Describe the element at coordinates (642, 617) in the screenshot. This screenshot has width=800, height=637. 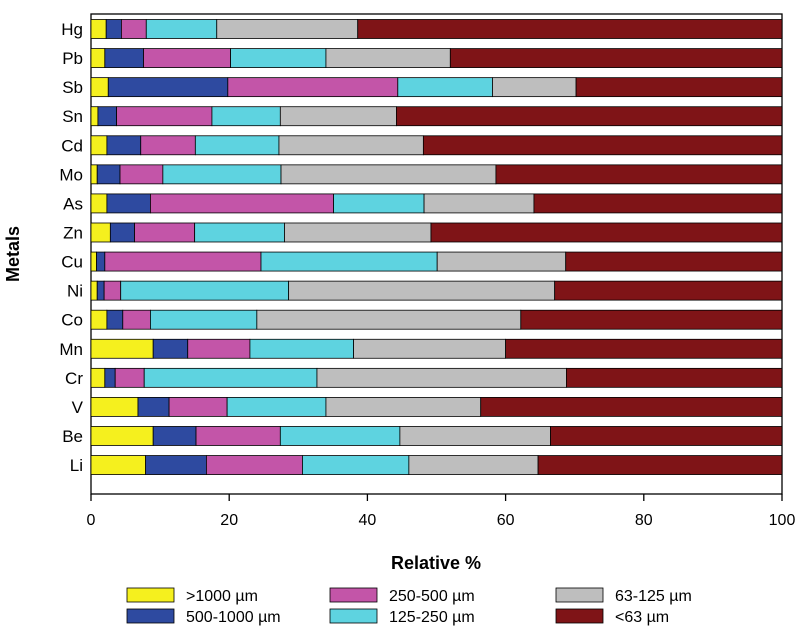
I see `legend-label-lt-63-um: <63 µm` at that location.